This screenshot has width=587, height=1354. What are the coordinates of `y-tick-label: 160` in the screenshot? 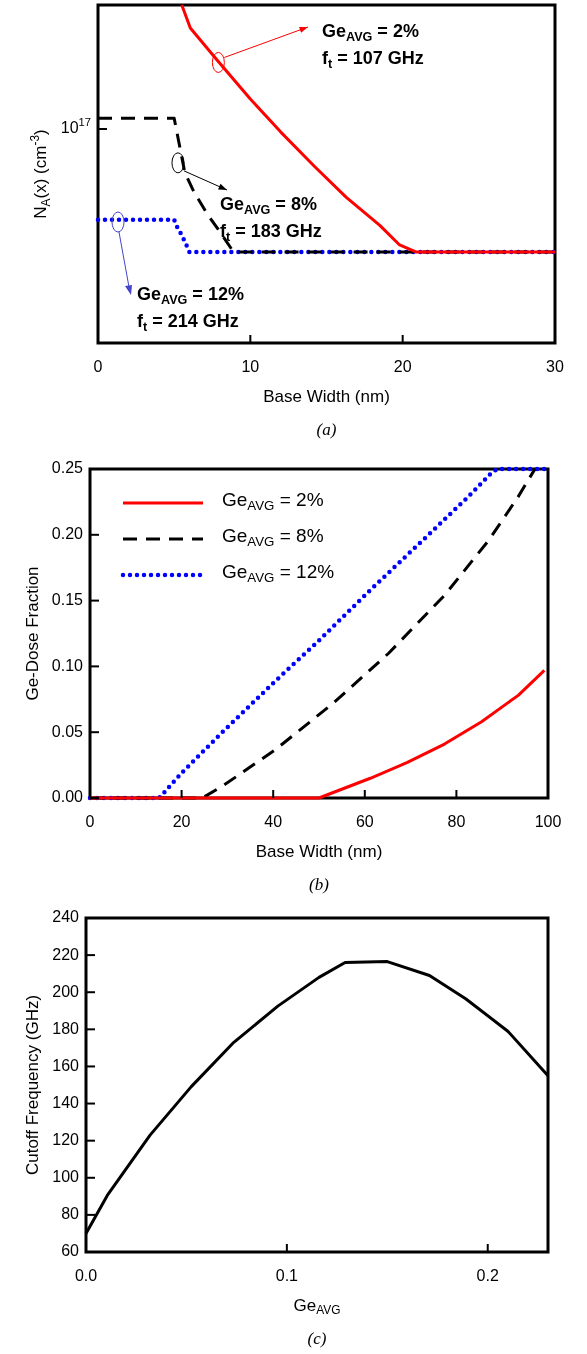 It's located at (66, 1065).